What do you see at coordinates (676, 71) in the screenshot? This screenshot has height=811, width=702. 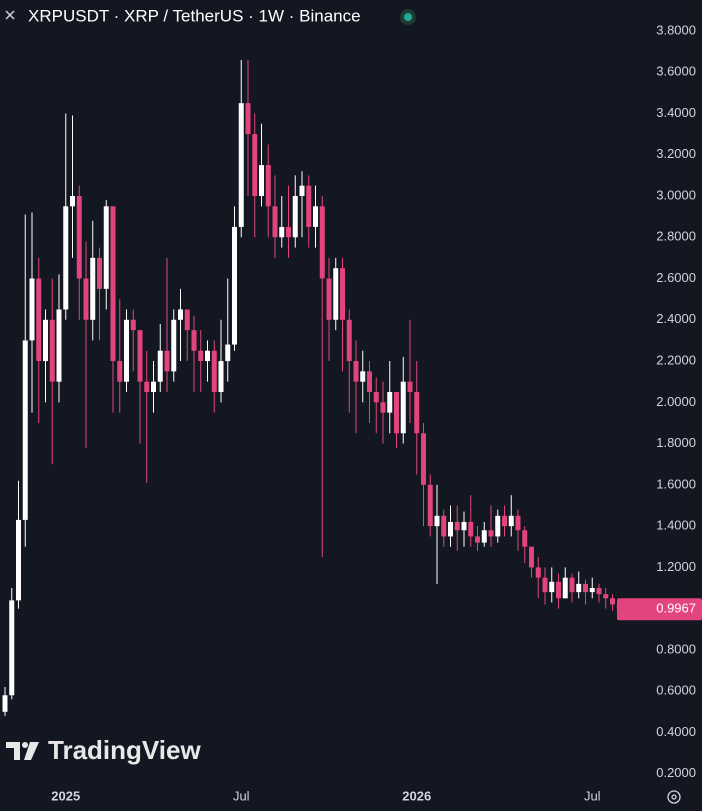 I see `y-tick-label: 3.6000` at bounding box center [676, 71].